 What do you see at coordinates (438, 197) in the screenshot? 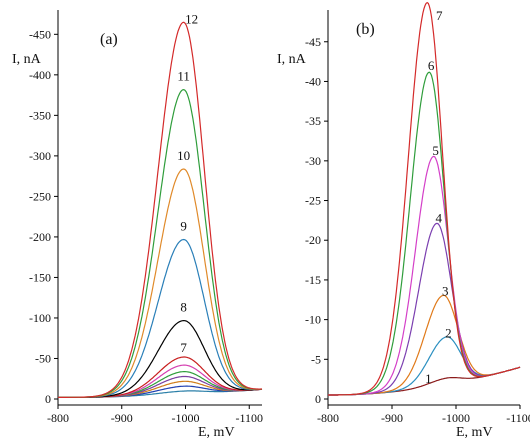
I see `panel-b-curve-labels: 1 2 3 4 5 6 7` at bounding box center [438, 197].